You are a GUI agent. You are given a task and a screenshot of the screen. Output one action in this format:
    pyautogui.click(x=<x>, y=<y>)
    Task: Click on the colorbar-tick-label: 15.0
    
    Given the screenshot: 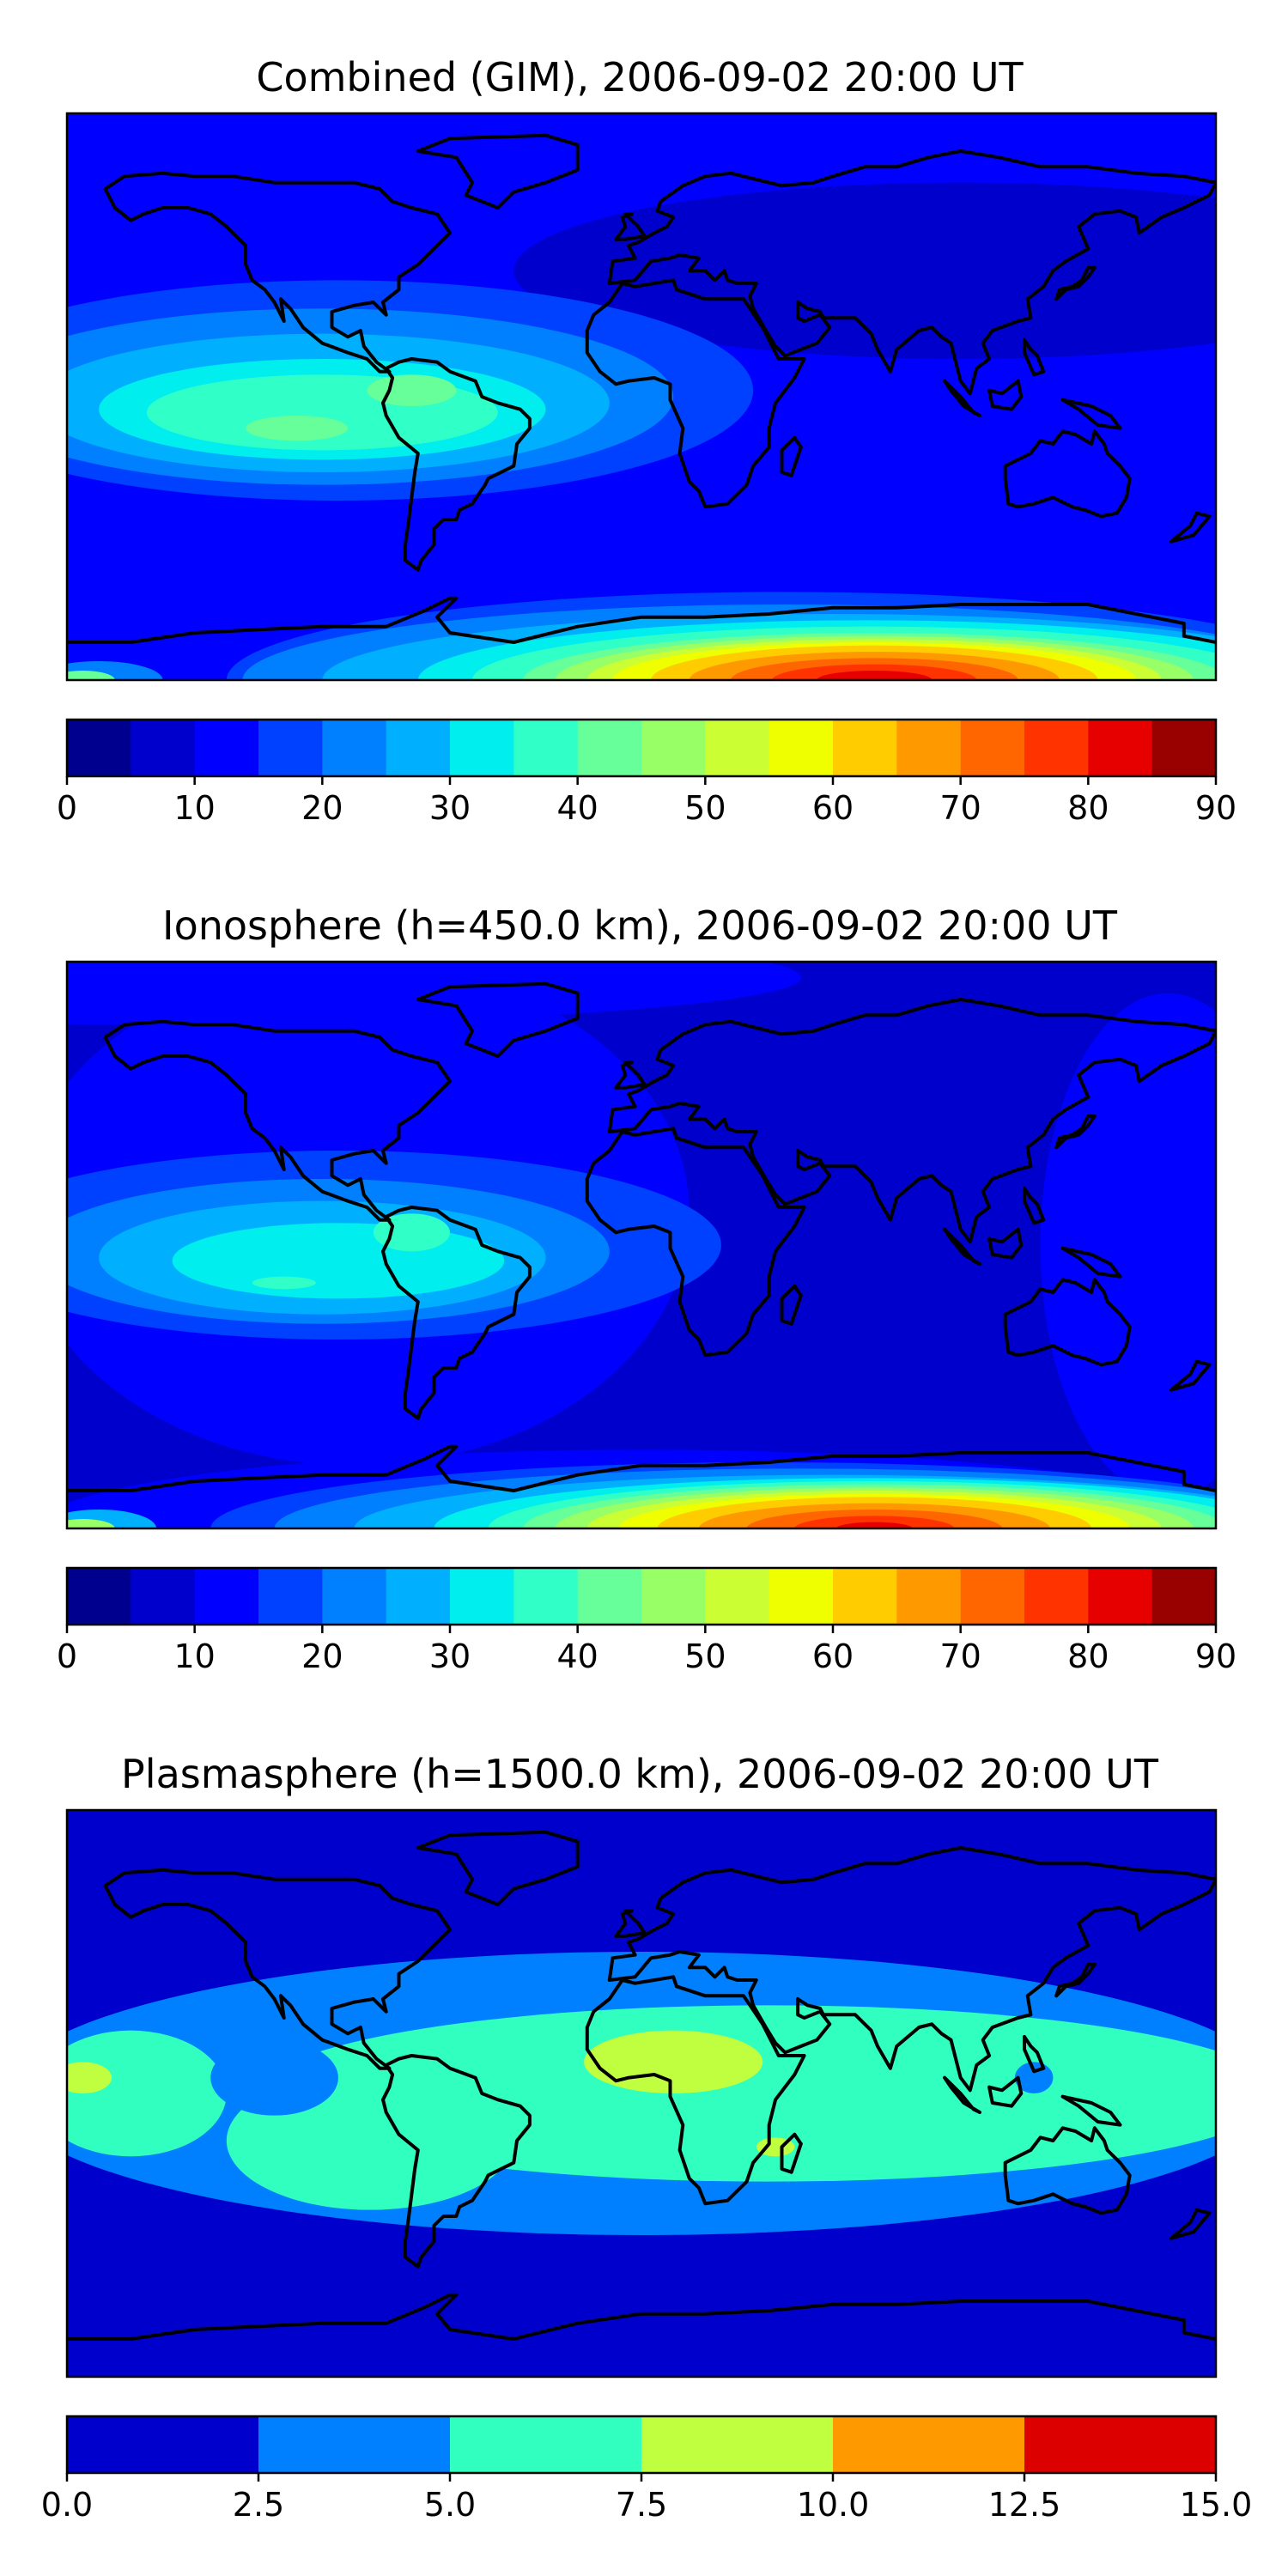 What is the action you would take?
    pyautogui.click(x=1217, y=2505)
    